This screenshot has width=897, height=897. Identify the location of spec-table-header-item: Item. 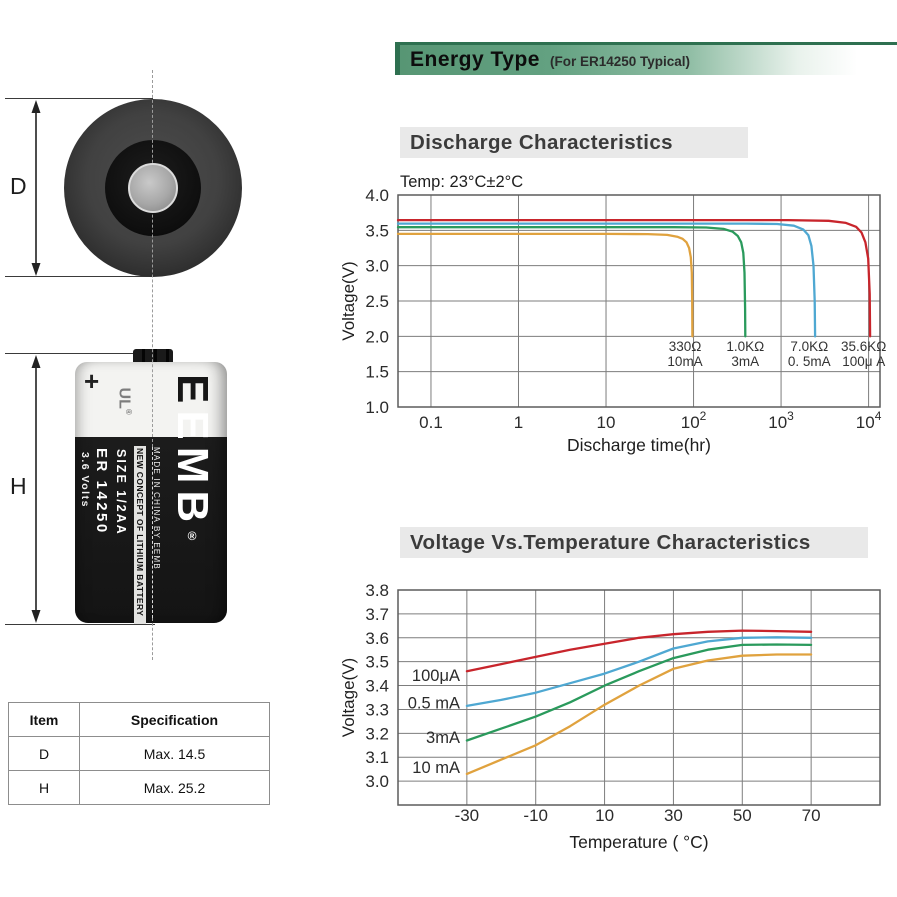
(44, 719).